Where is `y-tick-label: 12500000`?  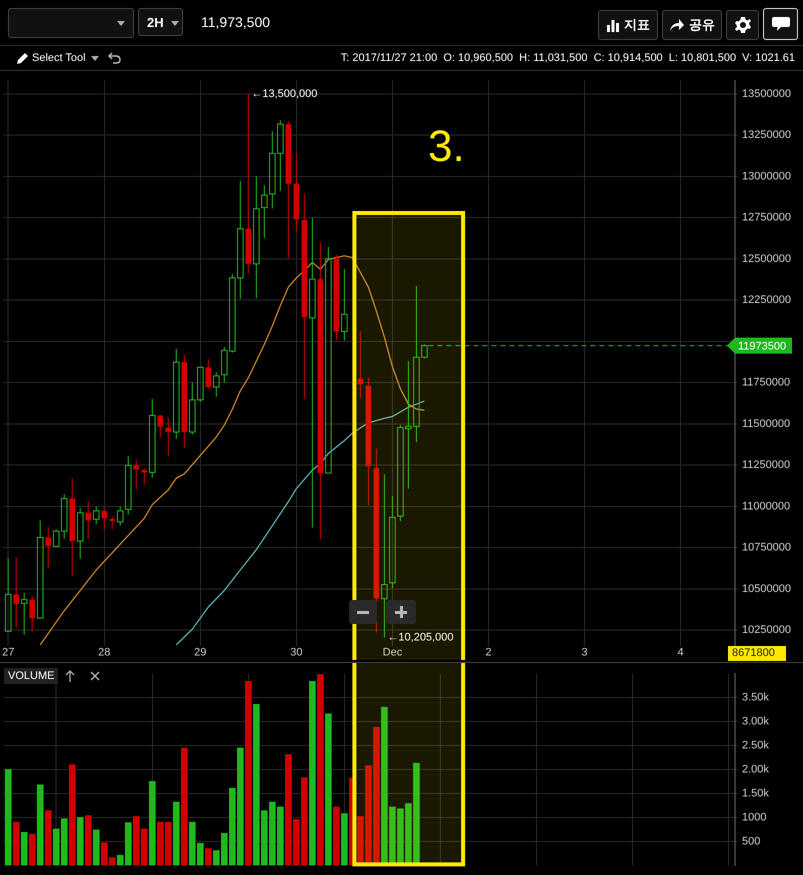 y-tick-label: 12500000 is located at coordinates (766, 258).